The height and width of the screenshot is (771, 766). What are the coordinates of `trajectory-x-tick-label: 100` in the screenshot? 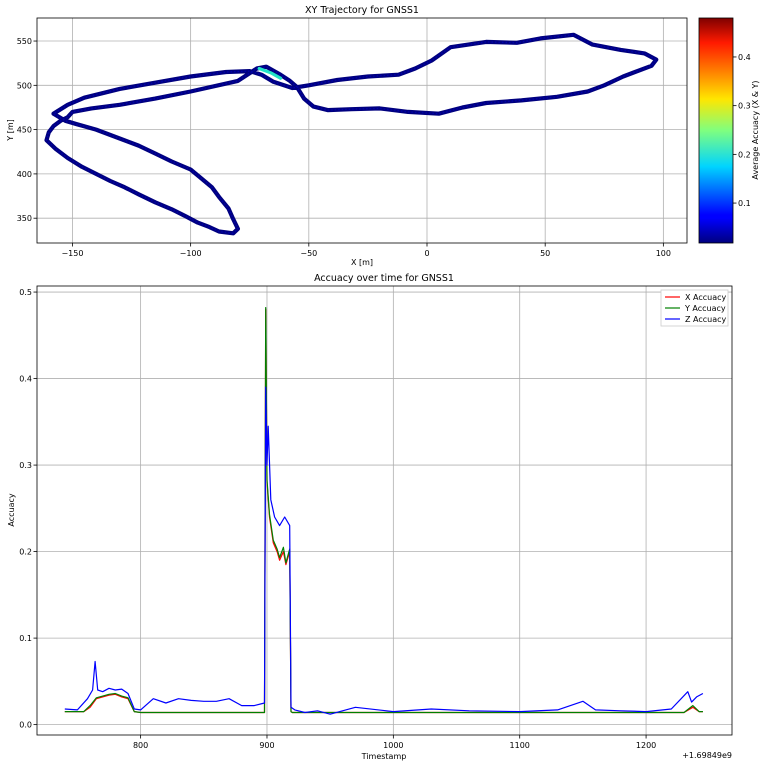 It's located at (663, 253).